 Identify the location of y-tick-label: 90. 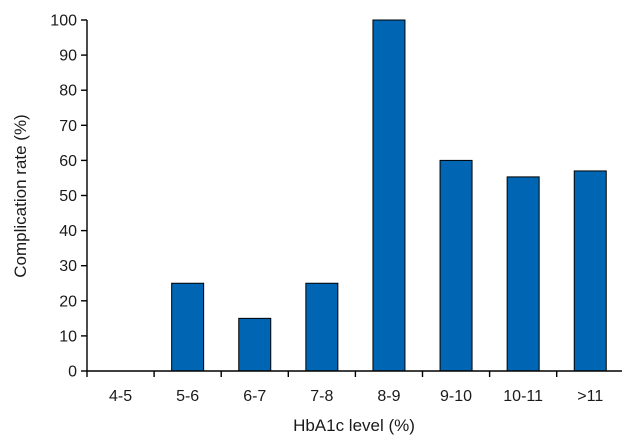
(68, 56).